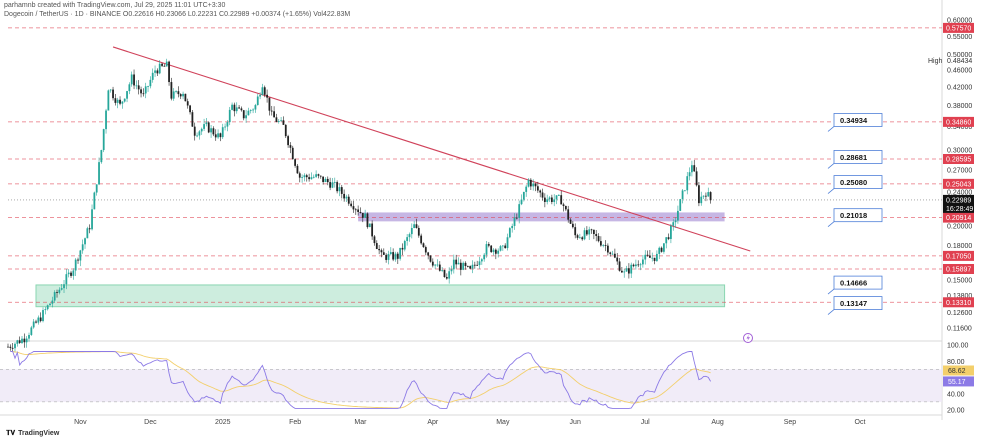  I want to click on level-callout-3: 0.21018, so click(855, 217).